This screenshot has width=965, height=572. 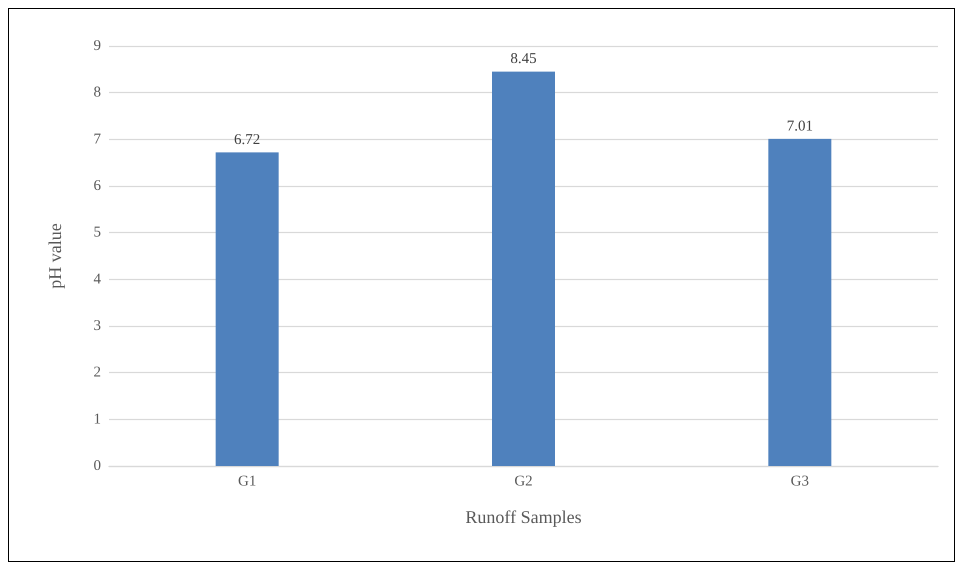 What do you see at coordinates (97, 232) in the screenshot?
I see `y-tick-label: 5` at bounding box center [97, 232].